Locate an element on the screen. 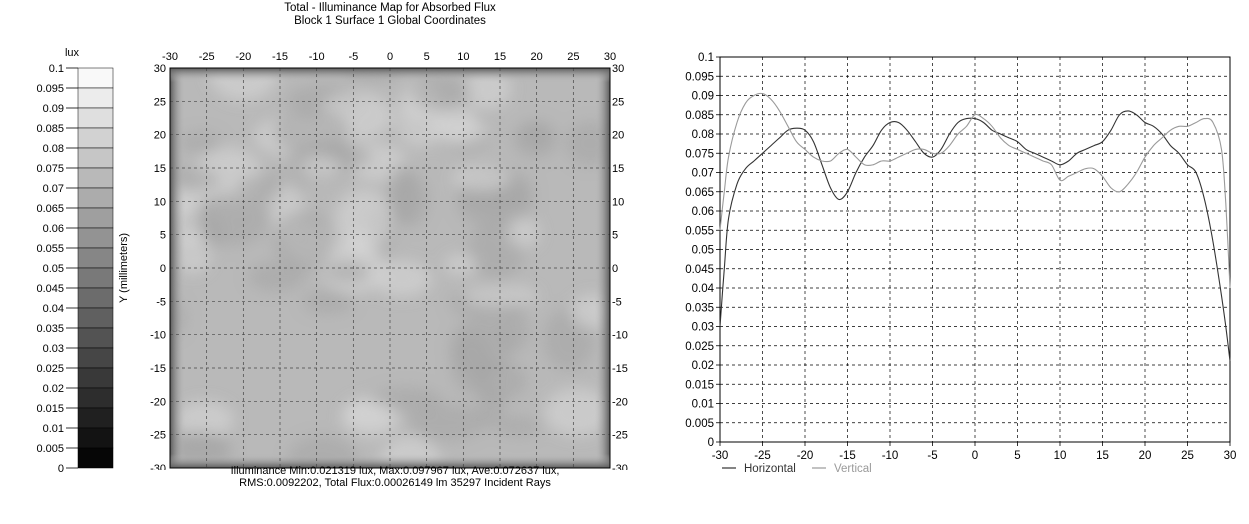 The image size is (1249, 524). heatmap-y-tick-right: 5 is located at coordinates (615, 236).